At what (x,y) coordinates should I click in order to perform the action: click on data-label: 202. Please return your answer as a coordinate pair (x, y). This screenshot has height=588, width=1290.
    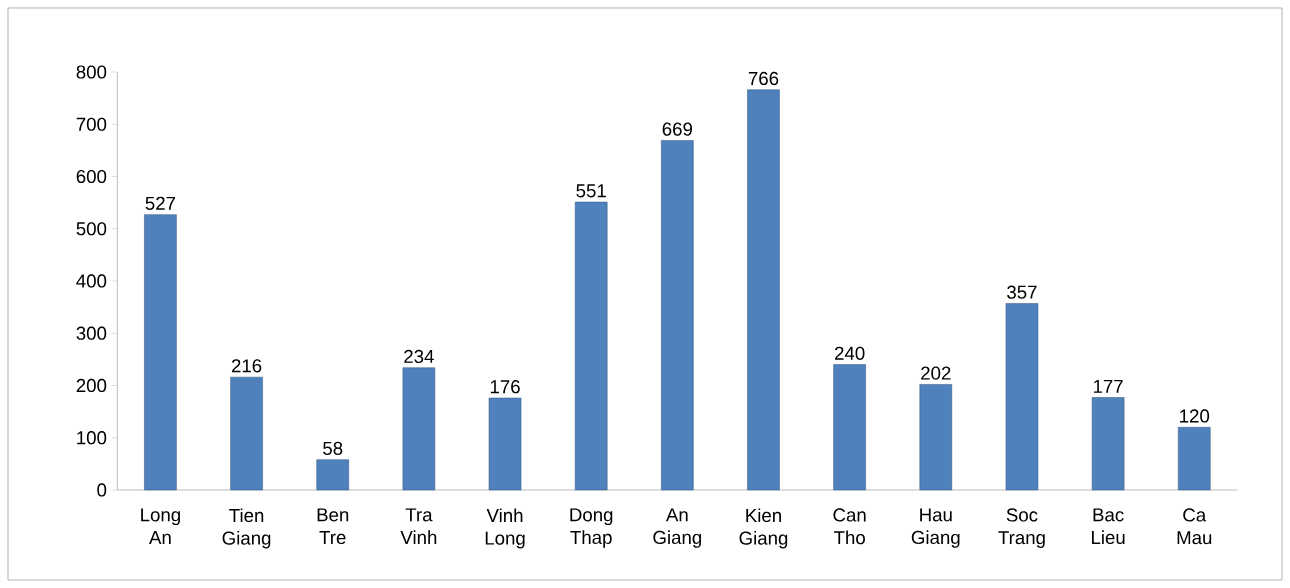
    Looking at the image, I should click on (936, 373).